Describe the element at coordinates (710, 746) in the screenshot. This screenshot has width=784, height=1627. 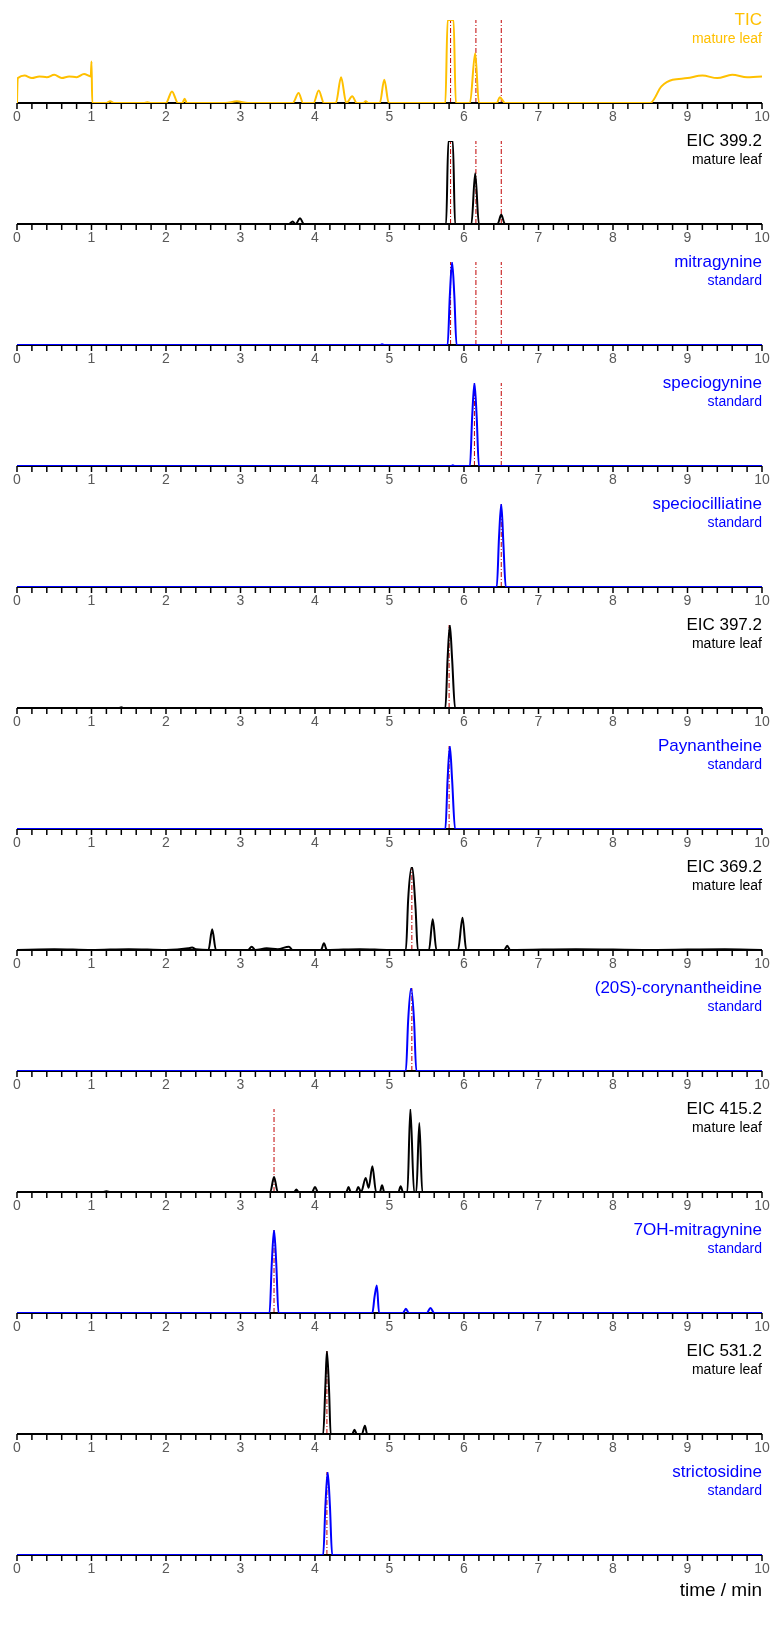
I see `chart-title: Paynantheine` at that location.